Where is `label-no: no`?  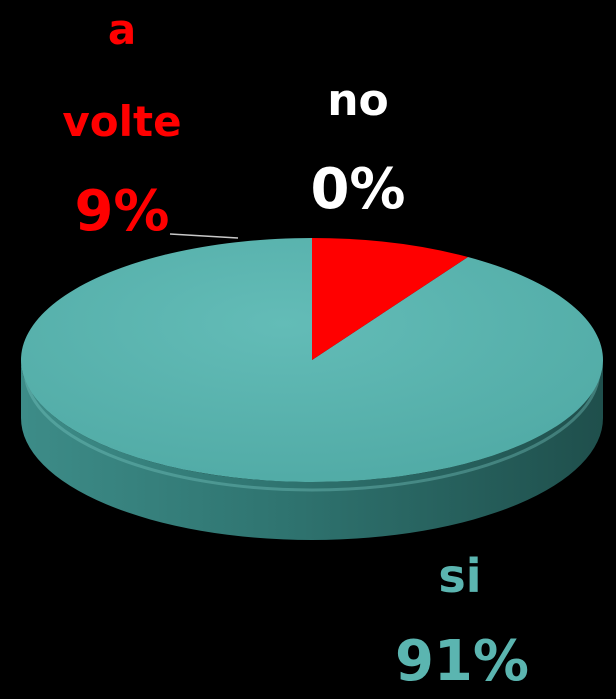
label-no: no is located at coordinates (358, 100).